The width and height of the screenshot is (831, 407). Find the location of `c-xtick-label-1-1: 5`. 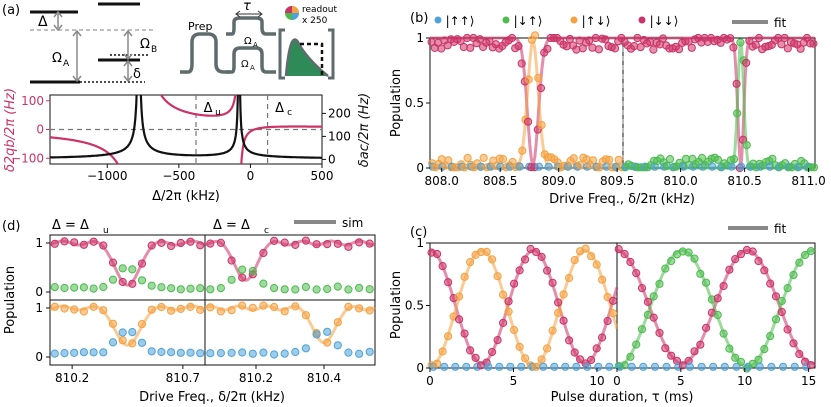

c-xtick-label-1-1: 5 is located at coordinates (681, 381).